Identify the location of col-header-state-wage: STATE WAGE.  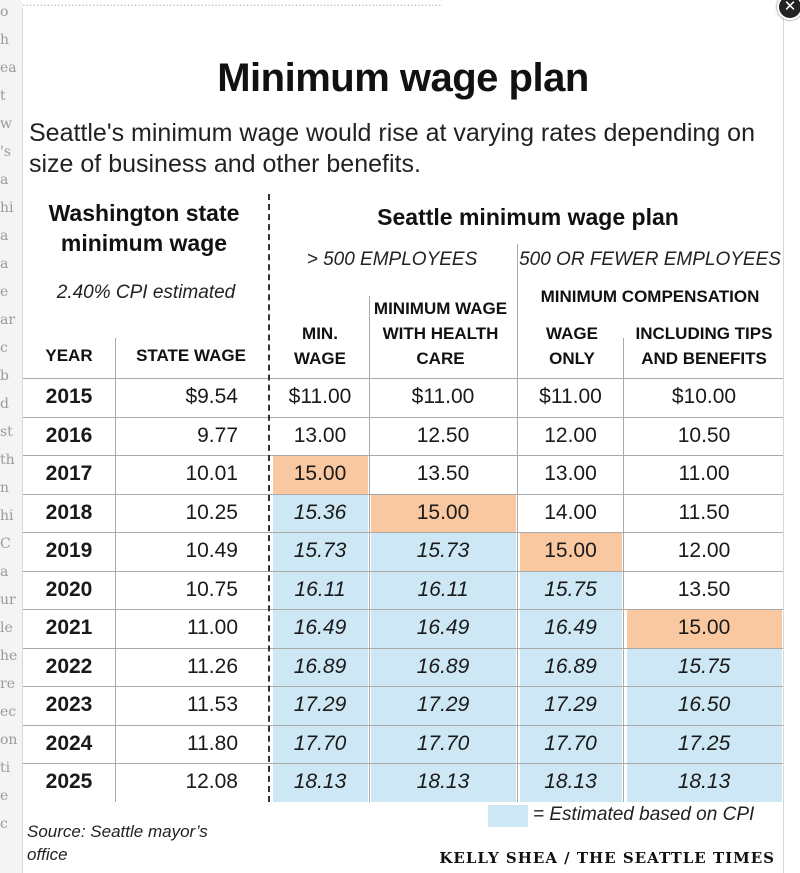
(191, 355).